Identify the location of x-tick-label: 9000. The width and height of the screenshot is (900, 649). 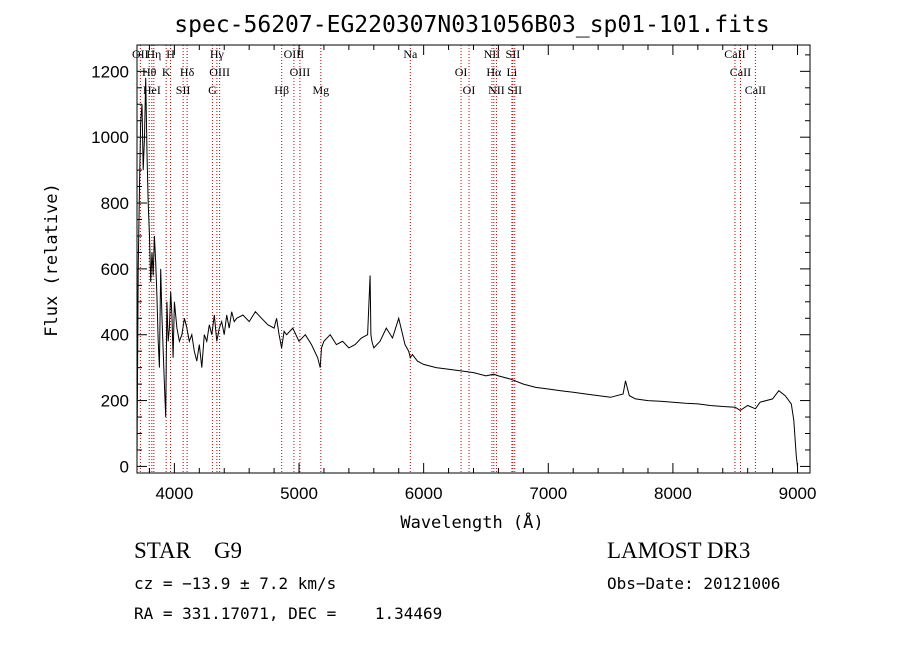
(798, 493).